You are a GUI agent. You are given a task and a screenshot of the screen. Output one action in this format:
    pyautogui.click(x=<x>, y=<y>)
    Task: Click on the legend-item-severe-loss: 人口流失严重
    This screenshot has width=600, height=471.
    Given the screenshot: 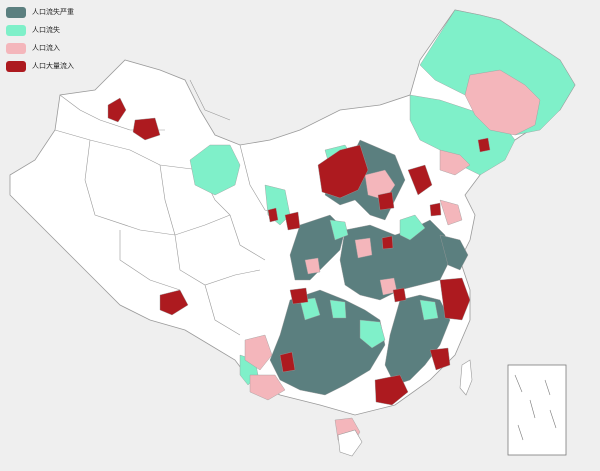 What is the action you would take?
    pyautogui.click(x=40, y=12)
    